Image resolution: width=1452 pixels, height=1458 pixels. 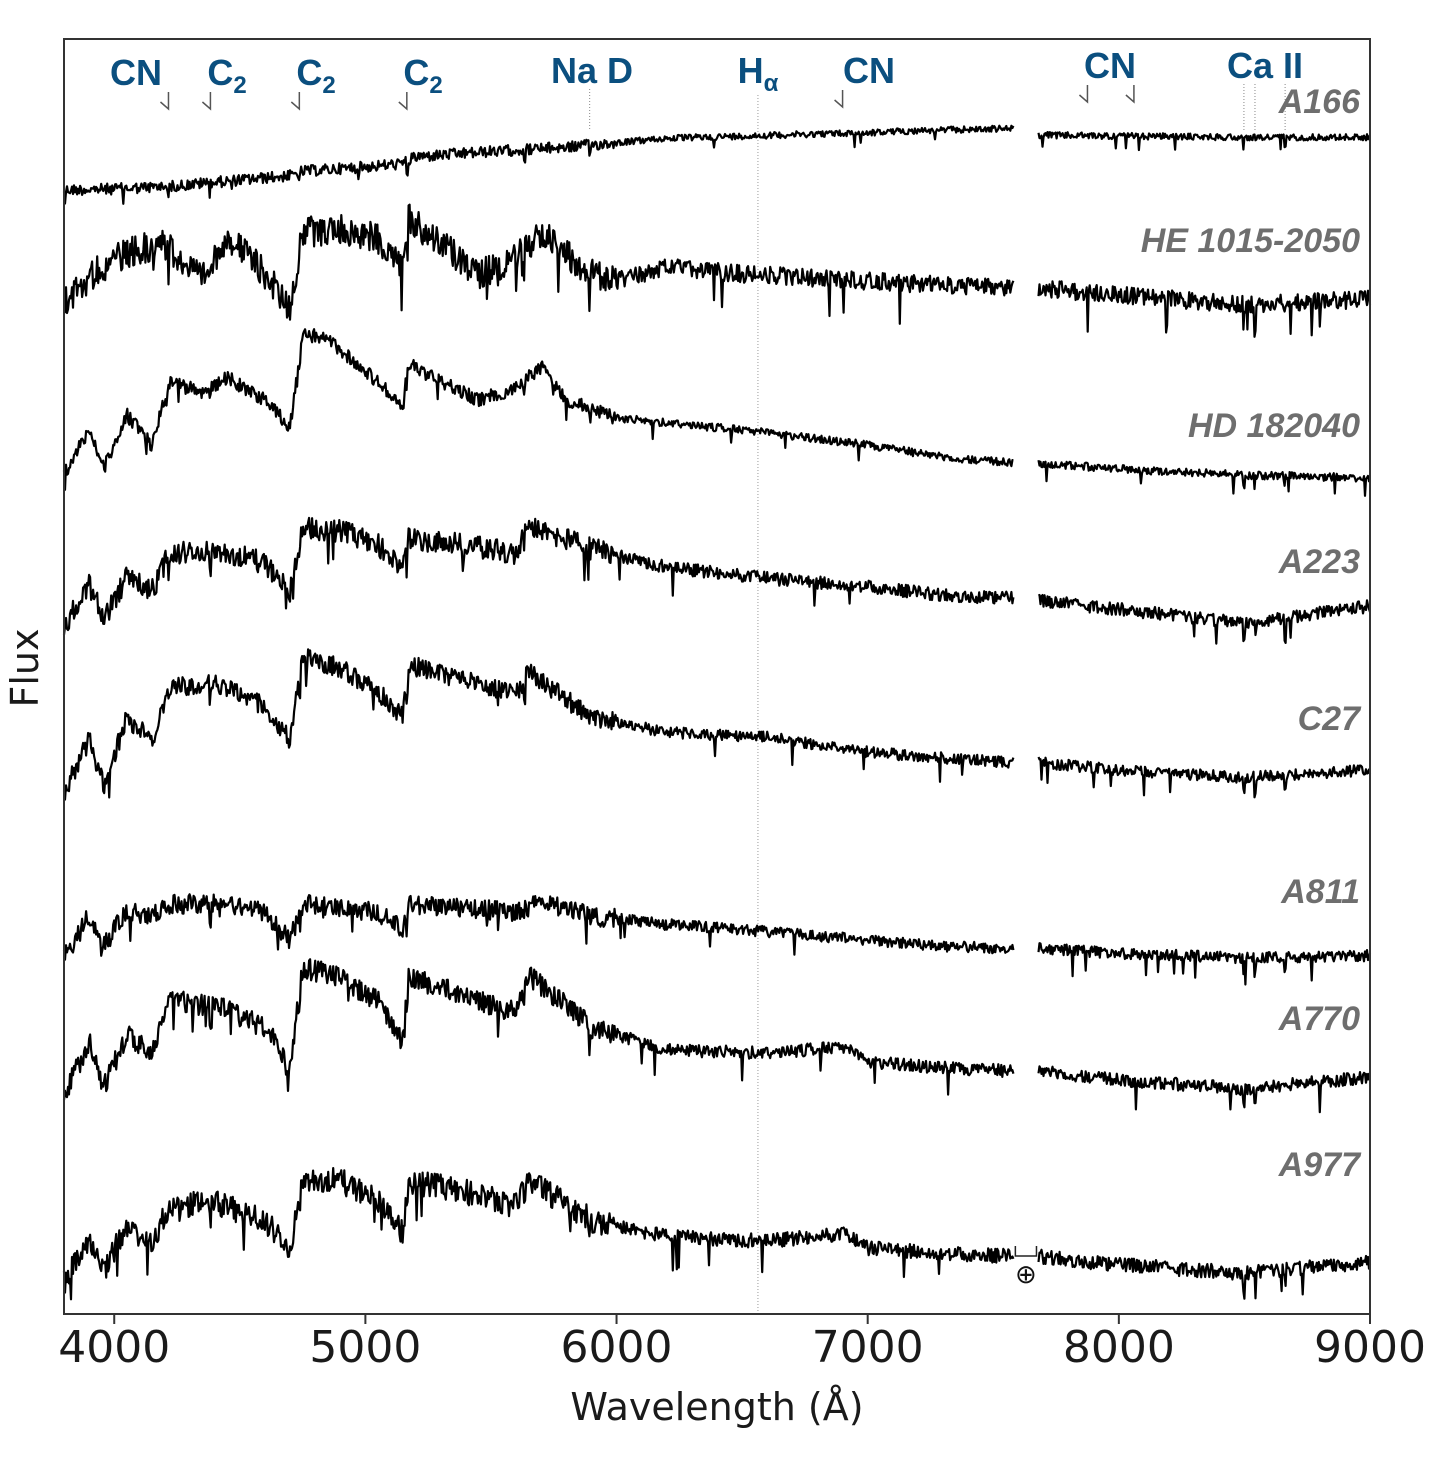 I want to click on x-tick-label: 6000, so click(x=617, y=1347).